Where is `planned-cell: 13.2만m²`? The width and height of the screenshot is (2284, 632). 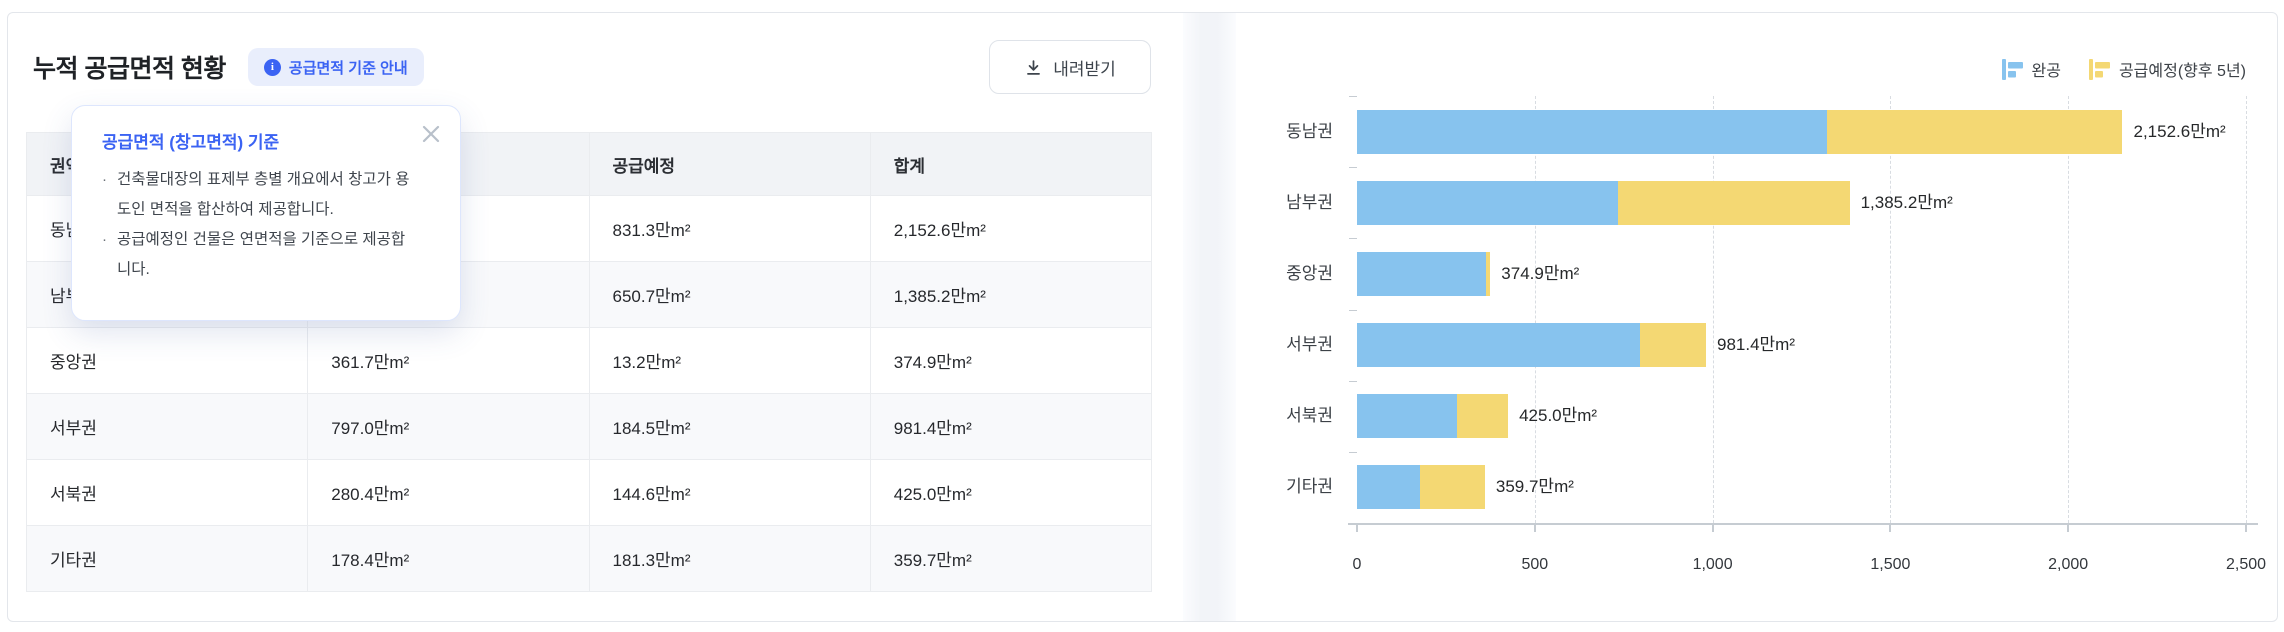 planned-cell: 13.2만m² is located at coordinates (729, 360).